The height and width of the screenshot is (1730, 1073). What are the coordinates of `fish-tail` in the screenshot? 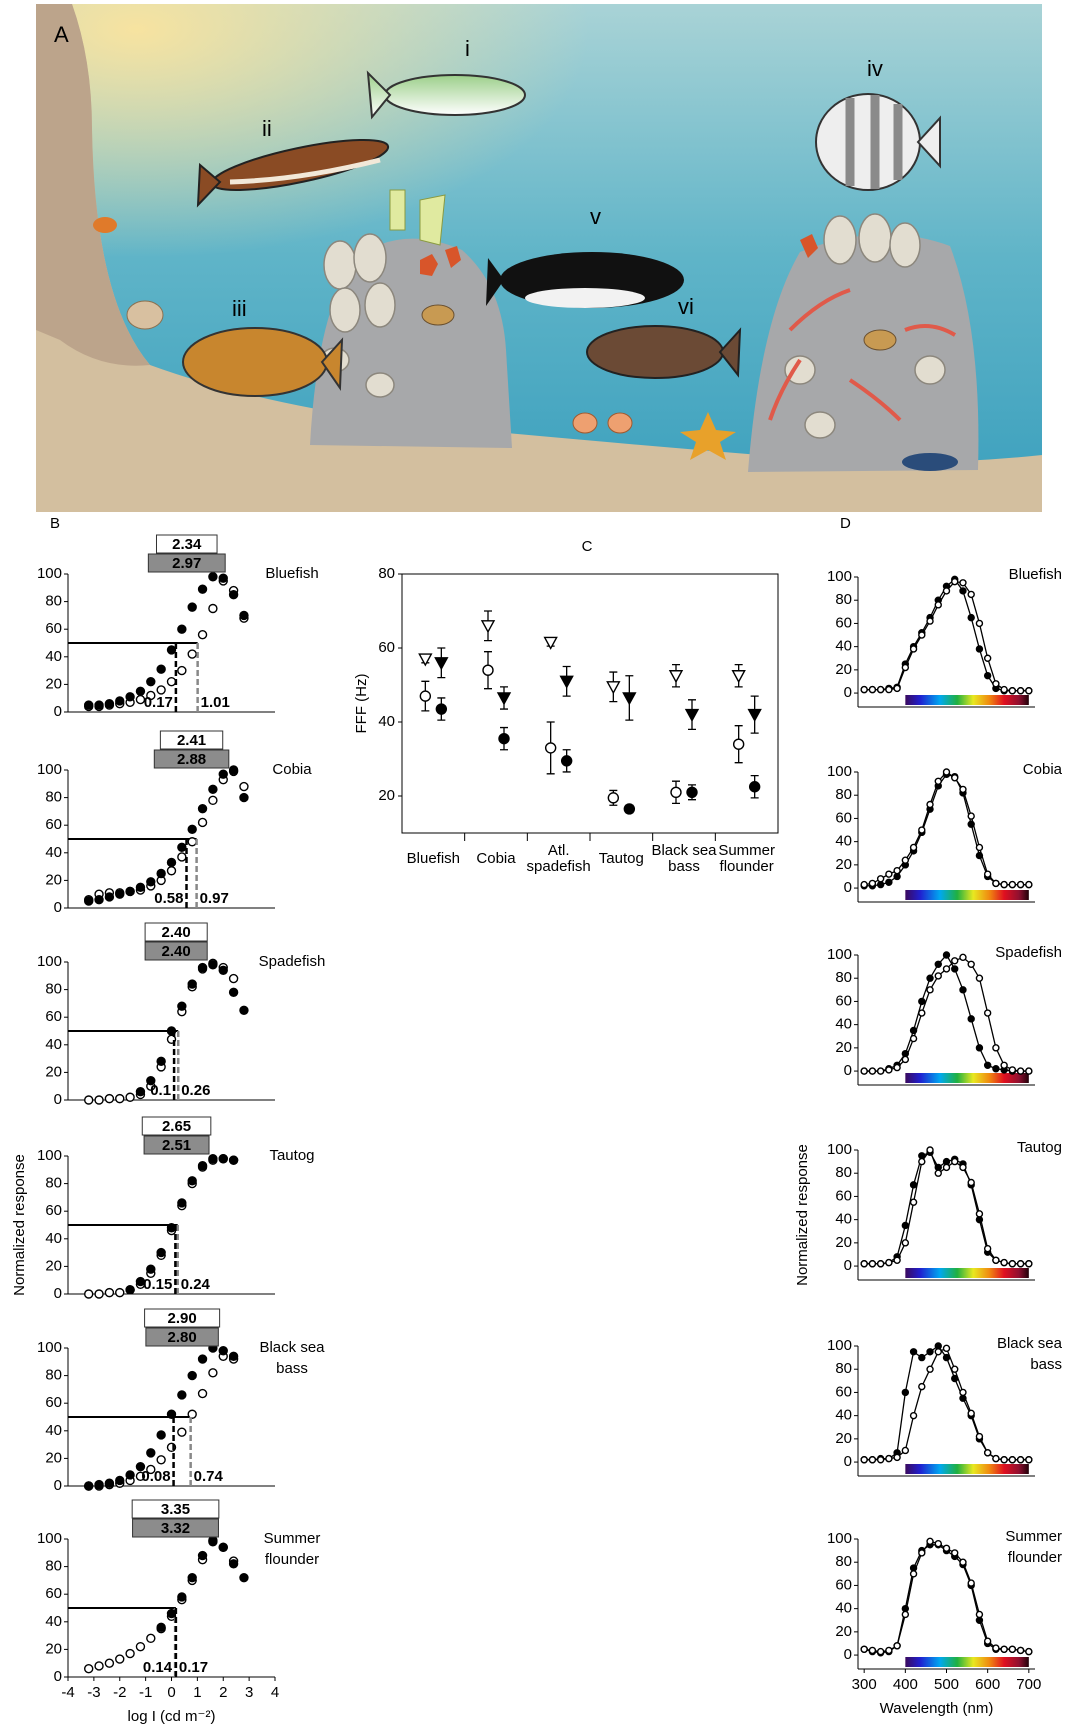 It's located at (379, 95).